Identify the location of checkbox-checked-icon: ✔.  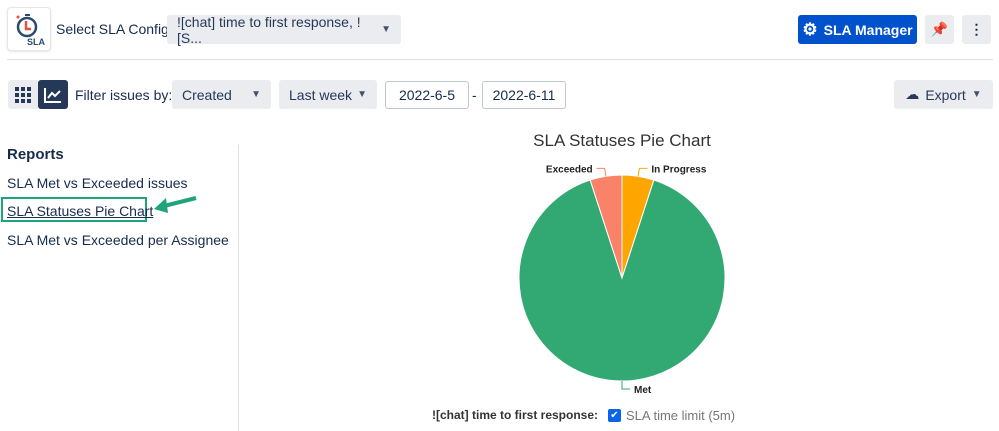
(614, 415).